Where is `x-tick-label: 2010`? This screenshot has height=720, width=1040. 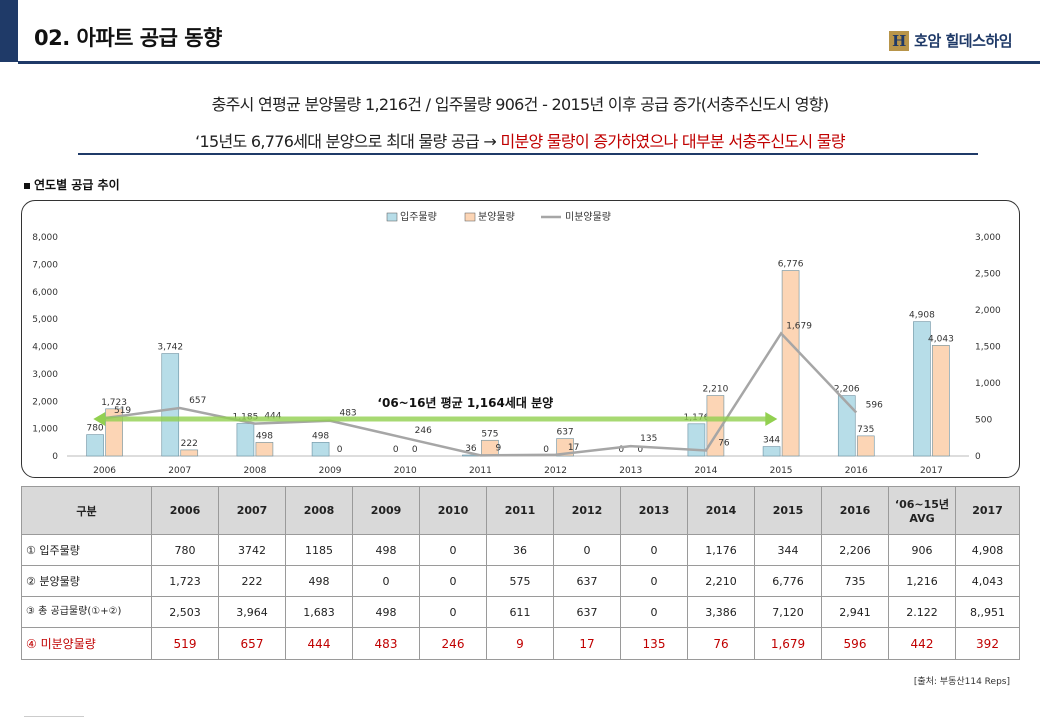 x-tick-label: 2010 is located at coordinates (405, 471).